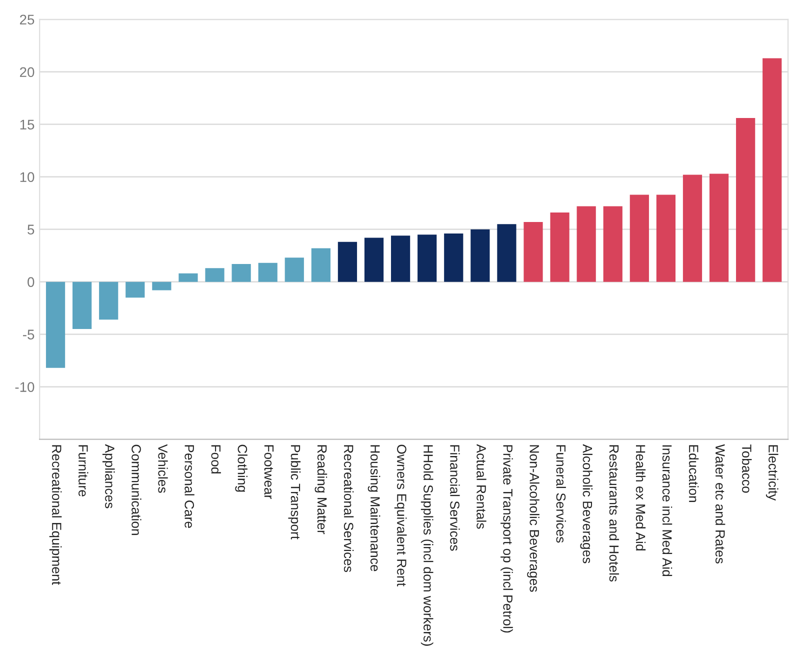 The image size is (792, 646). Describe the element at coordinates (31, 282) in the screenshot. I see `y-tick-label: 0` at that location.